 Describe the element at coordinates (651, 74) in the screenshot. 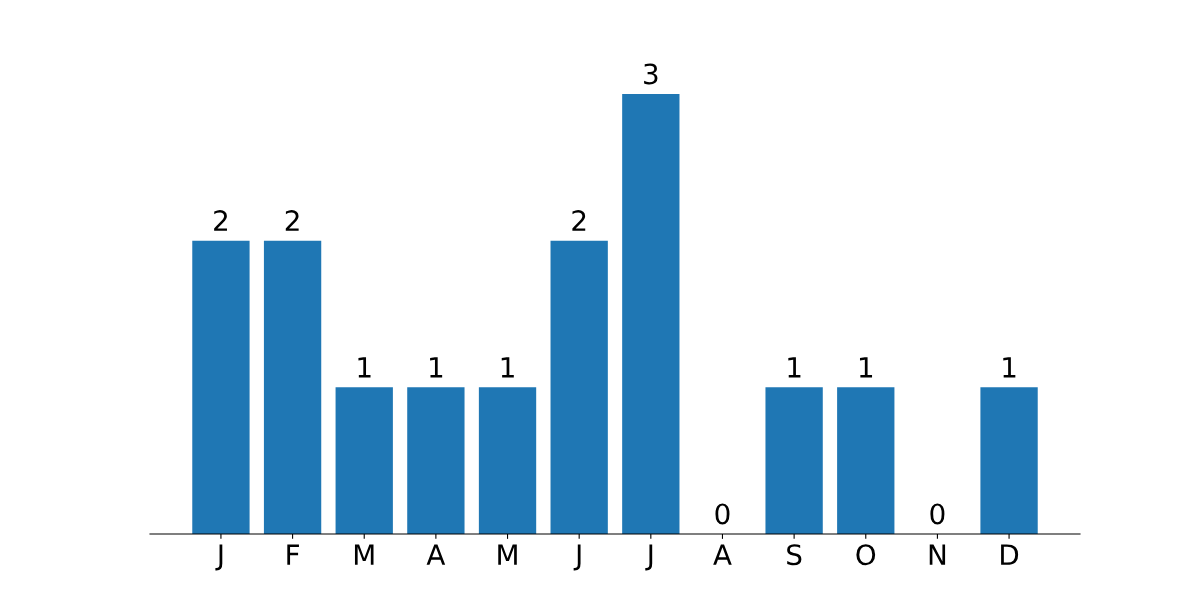

I see `data-label: 3` at that location.